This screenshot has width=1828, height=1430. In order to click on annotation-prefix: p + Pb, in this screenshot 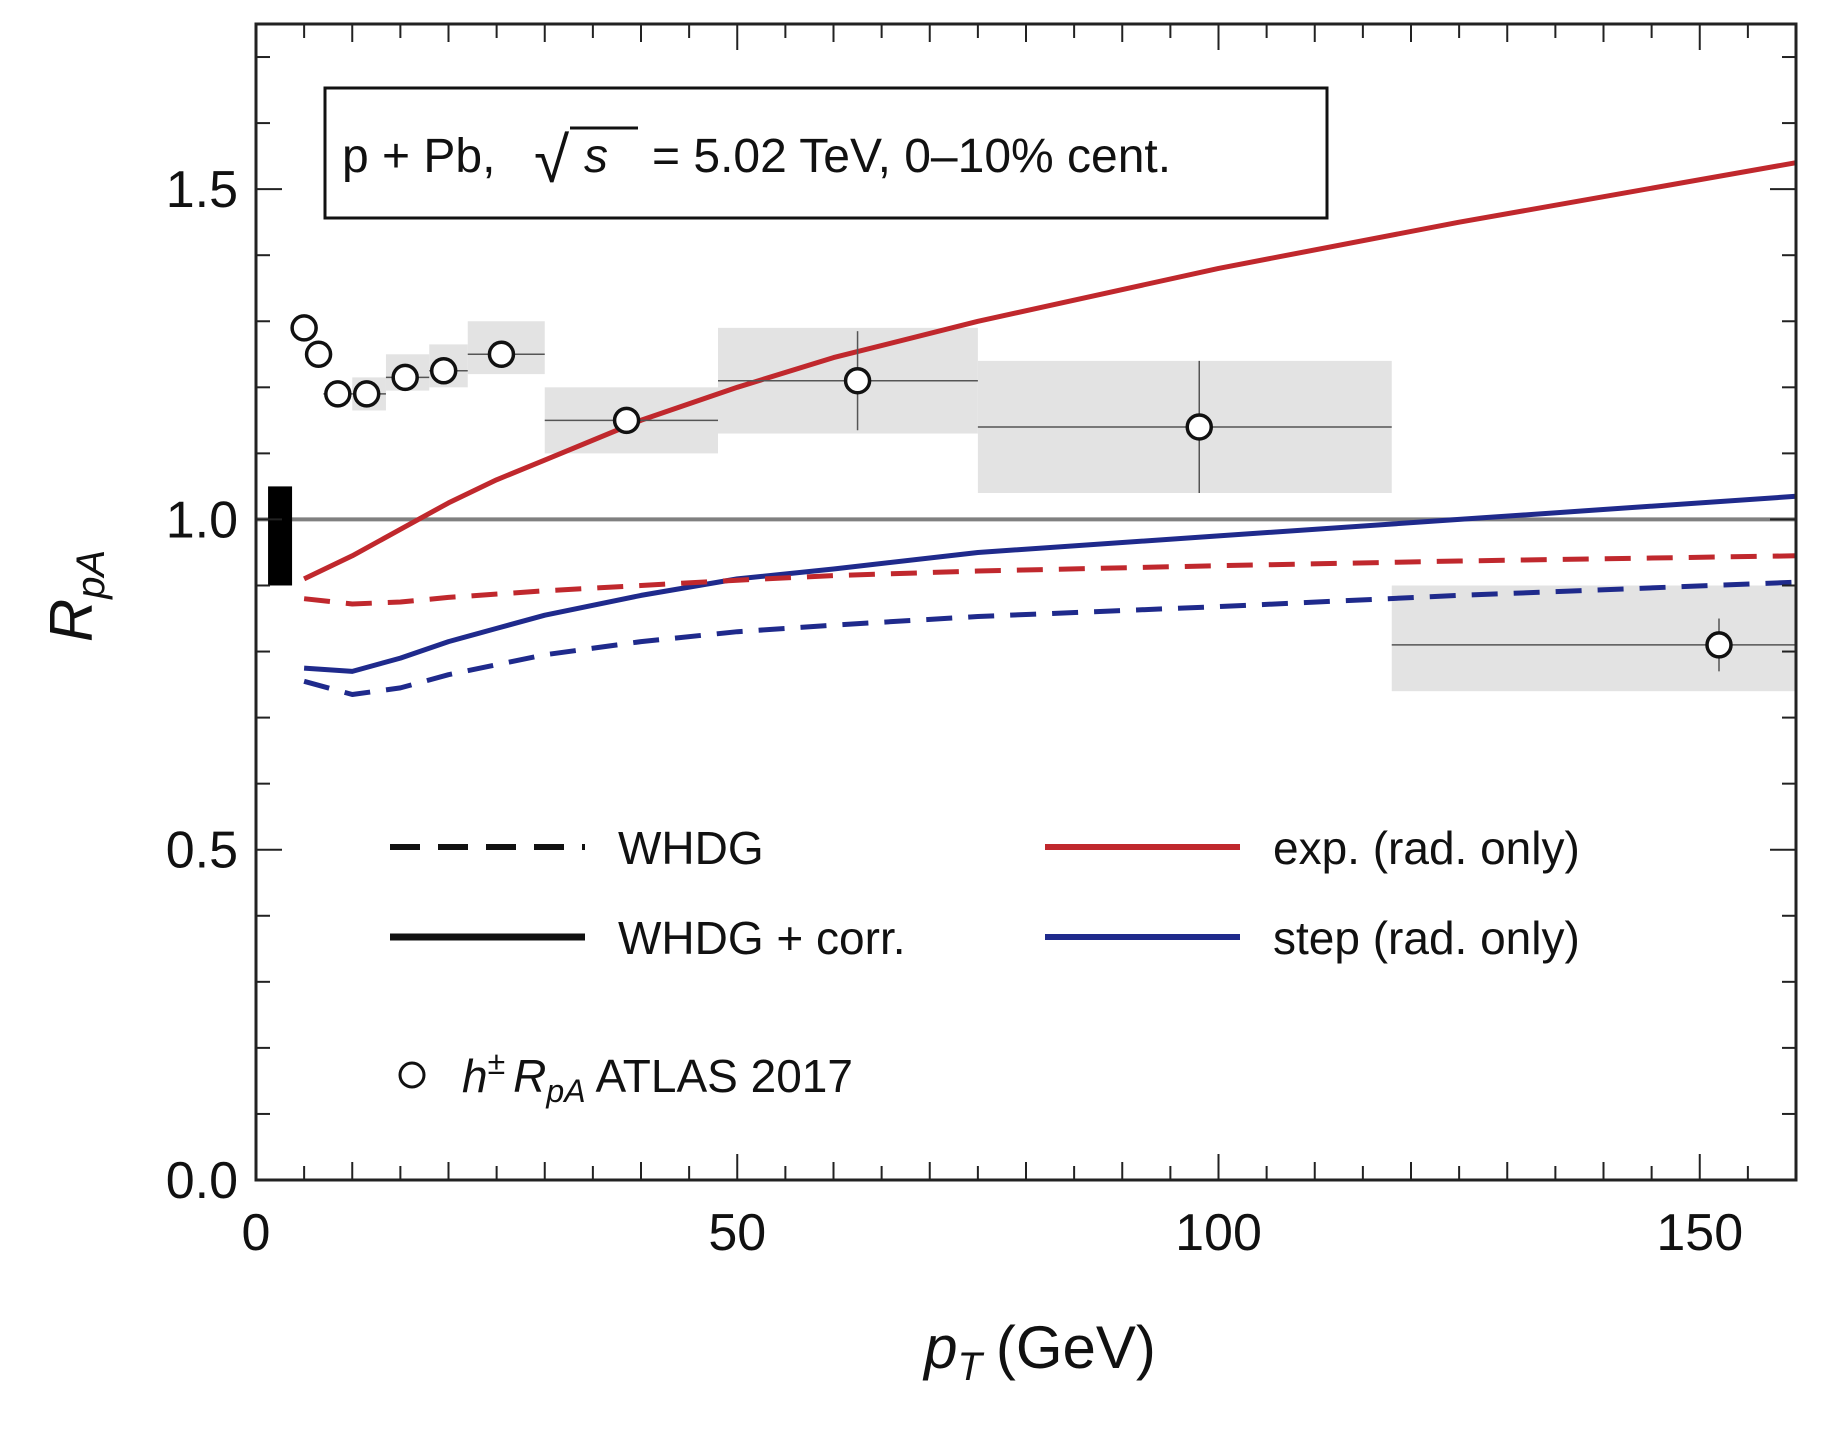, I will do `click(418, 156)`.